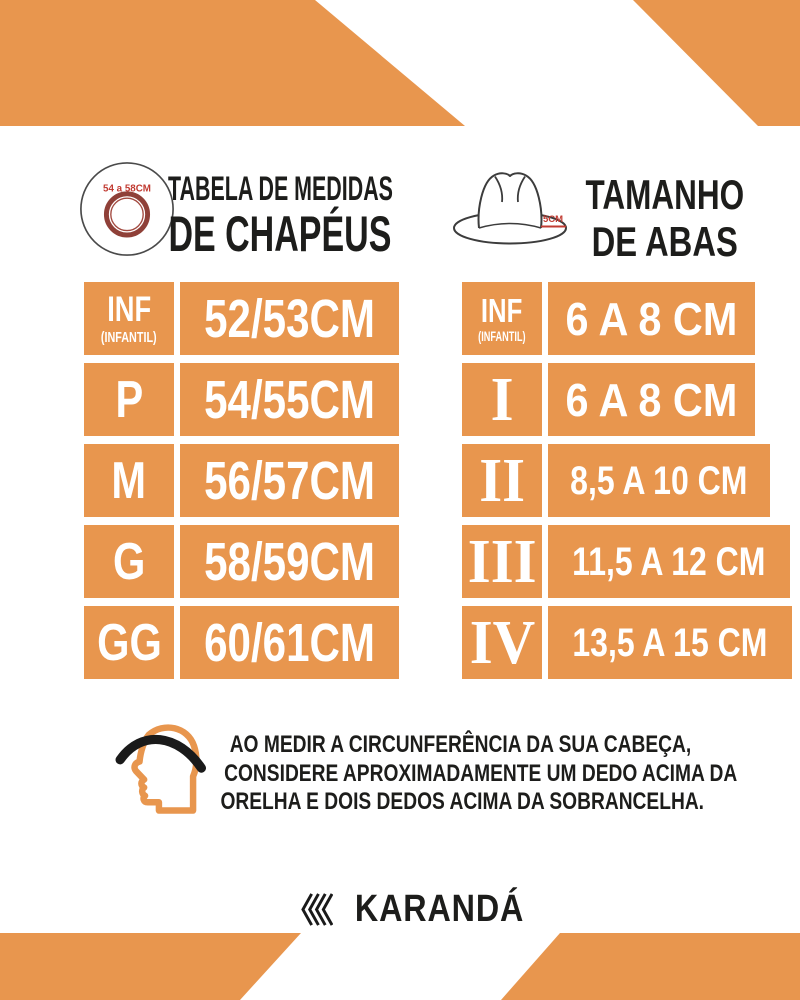  I want to click on brim-label-cell: I, so click(502, 399).